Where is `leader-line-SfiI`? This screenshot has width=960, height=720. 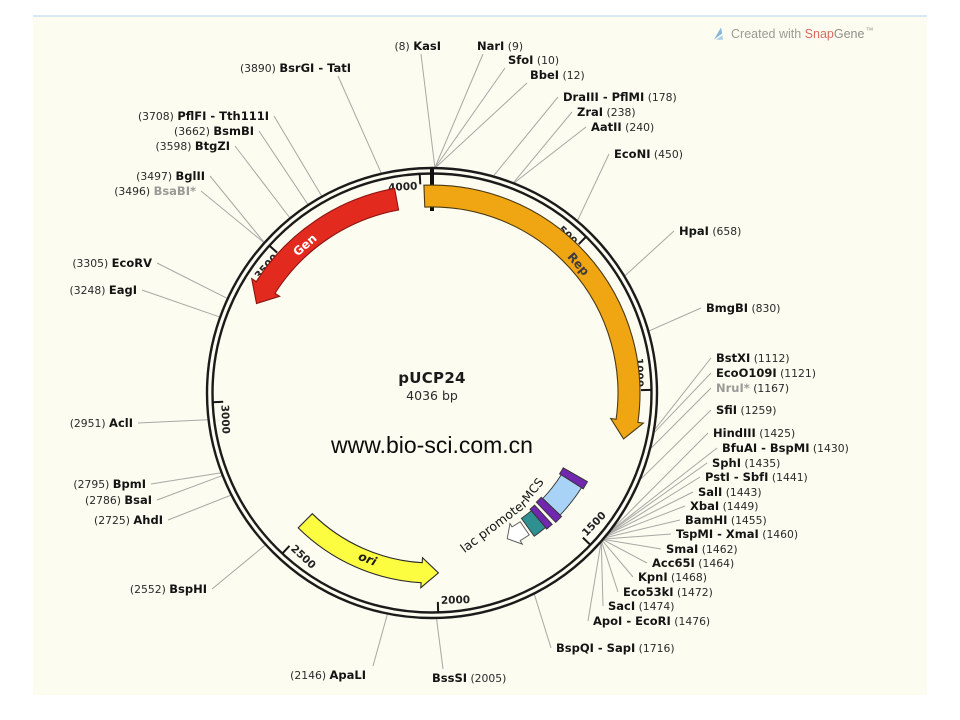 leader-line-SfiI is located at coordinates (676, 444).